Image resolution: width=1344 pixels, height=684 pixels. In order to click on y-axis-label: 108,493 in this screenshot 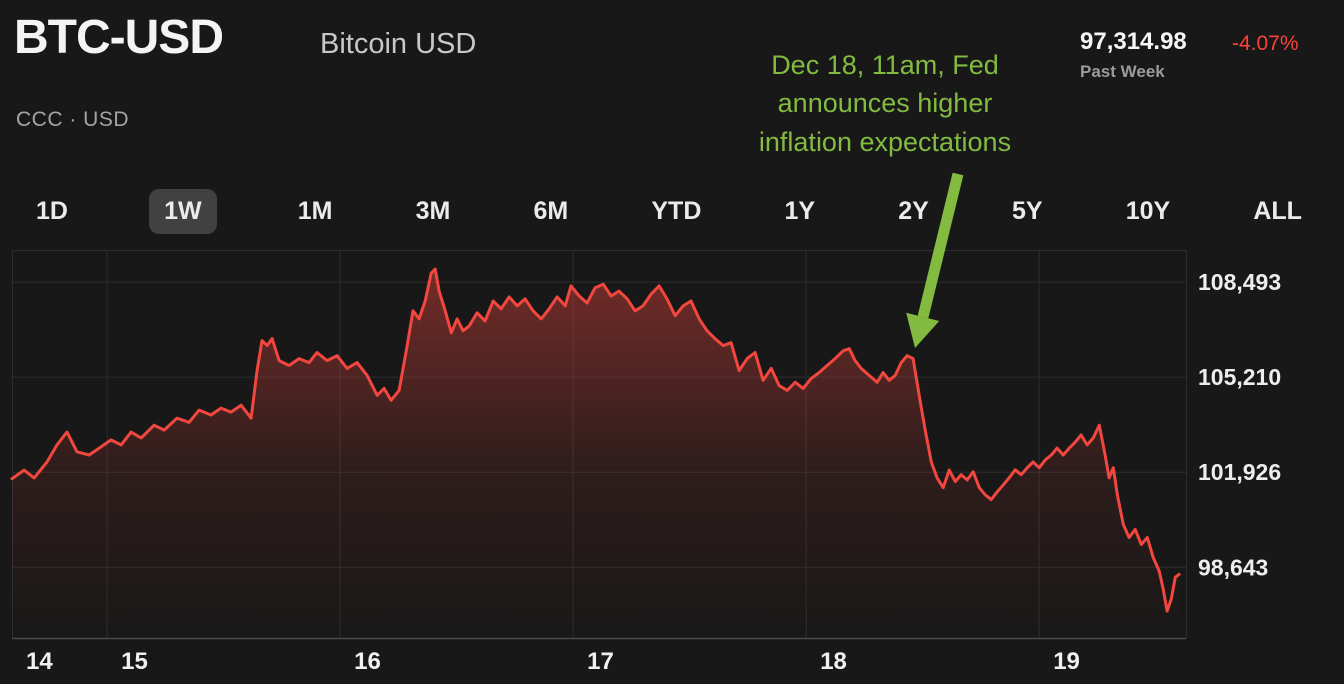, I will do `click(1239, 282)`.